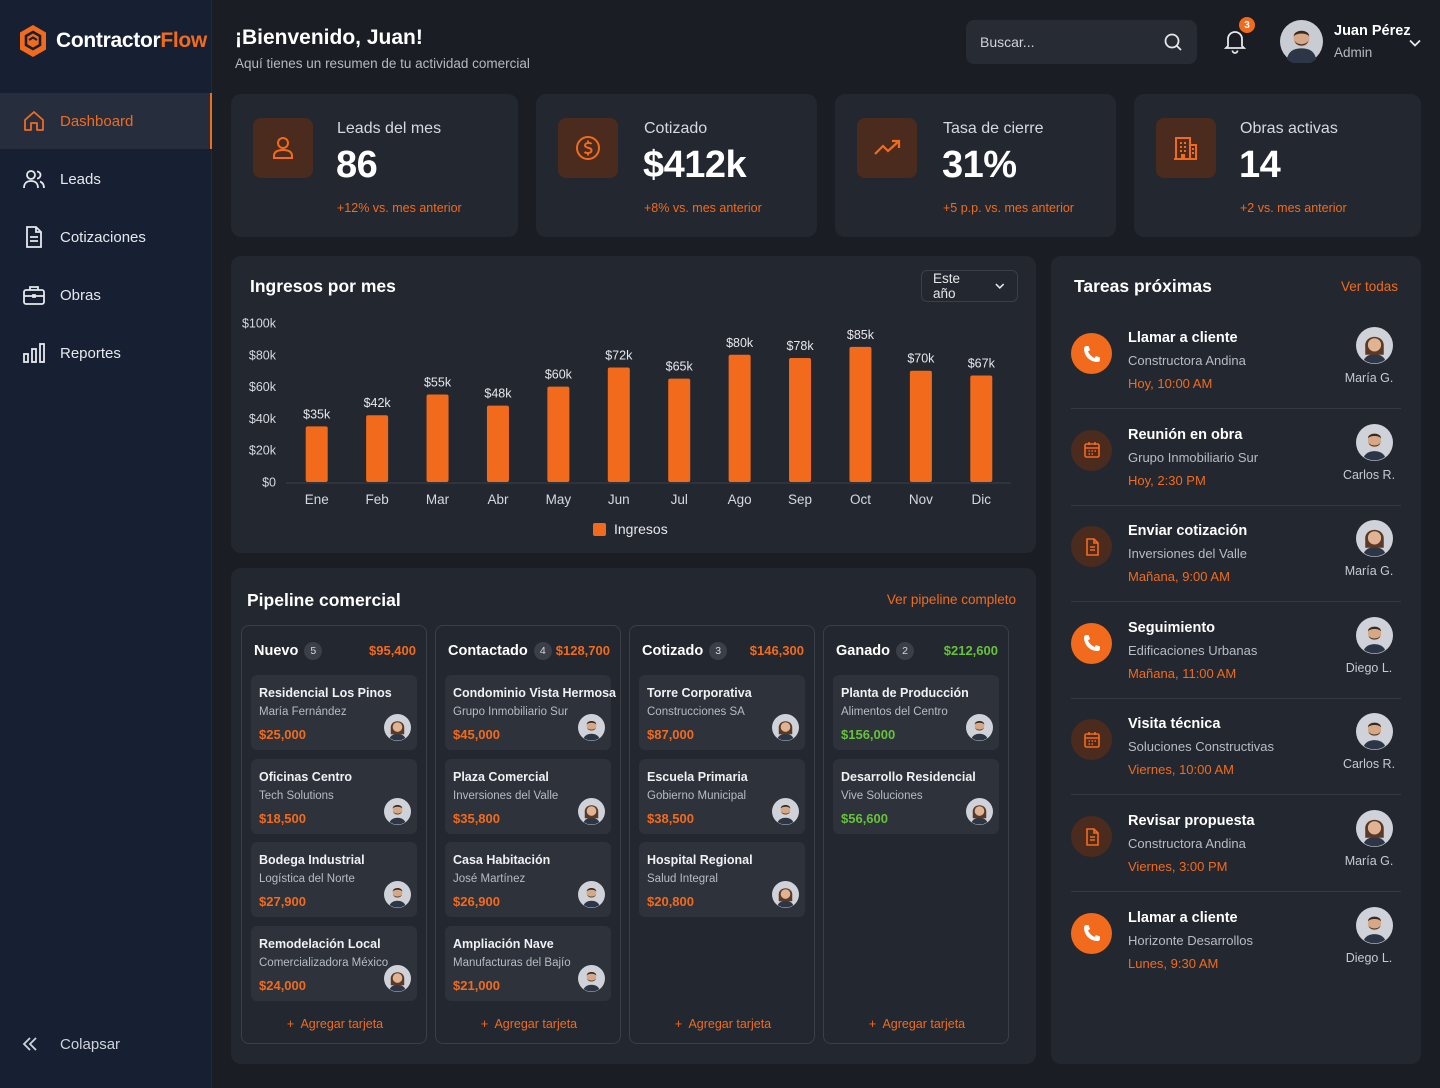 The width and height of the screenshot is (1440, 1088). What do you see at coordinates (80, 295) in the screenshot?
I see `nav-label: Obras` at bounding box center [80, 295].